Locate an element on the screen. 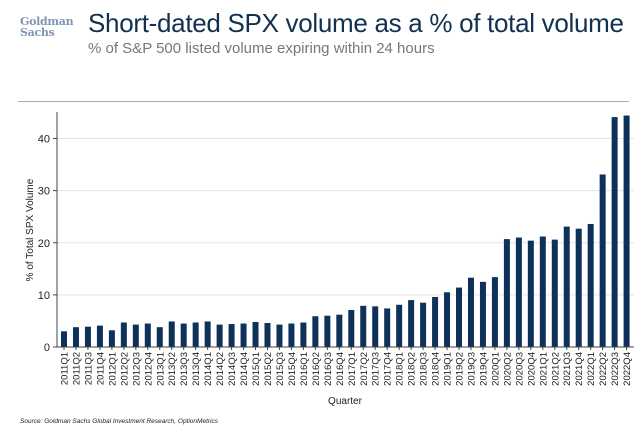 The height and width of the screenshot is (432, 643). bar-2015Q2 is located at coordinates (267, 335).